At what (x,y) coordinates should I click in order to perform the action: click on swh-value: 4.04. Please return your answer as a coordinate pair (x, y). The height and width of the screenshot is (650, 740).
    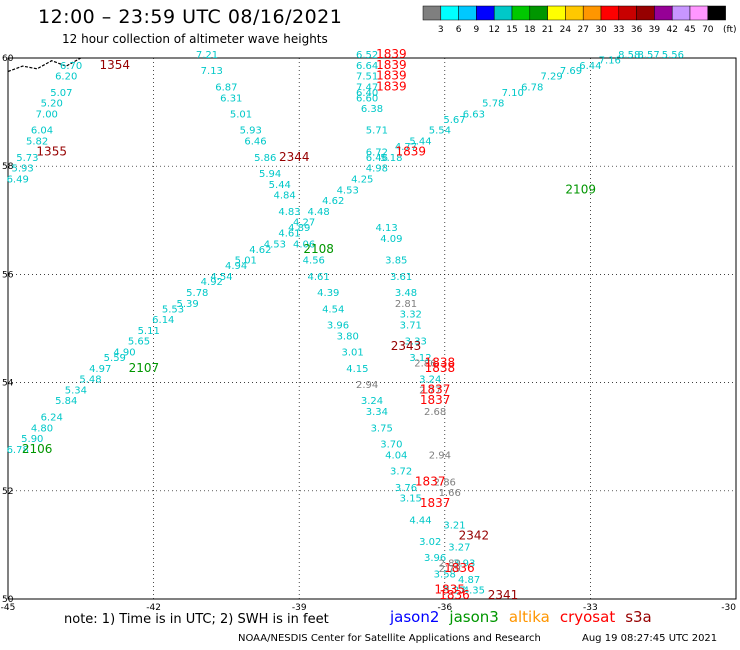
    Looking at the image, I should click on (396, 455).